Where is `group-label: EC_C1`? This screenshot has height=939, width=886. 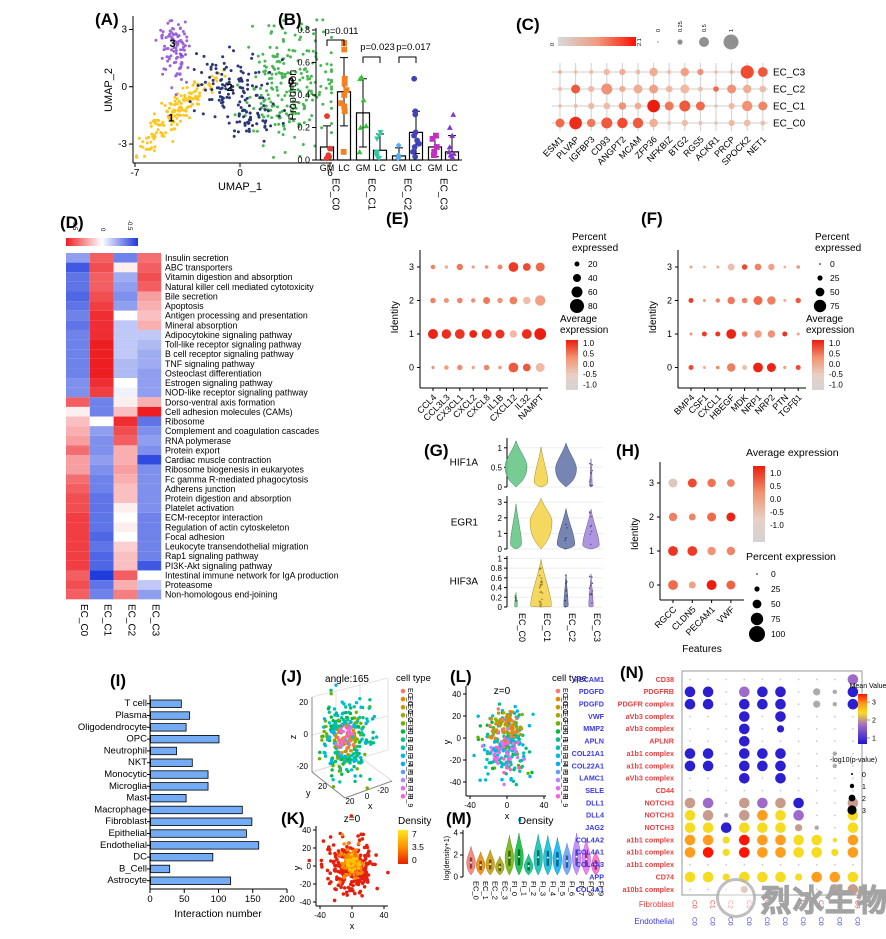
group-label: EC_C1 is located at coordinates (371, 194).